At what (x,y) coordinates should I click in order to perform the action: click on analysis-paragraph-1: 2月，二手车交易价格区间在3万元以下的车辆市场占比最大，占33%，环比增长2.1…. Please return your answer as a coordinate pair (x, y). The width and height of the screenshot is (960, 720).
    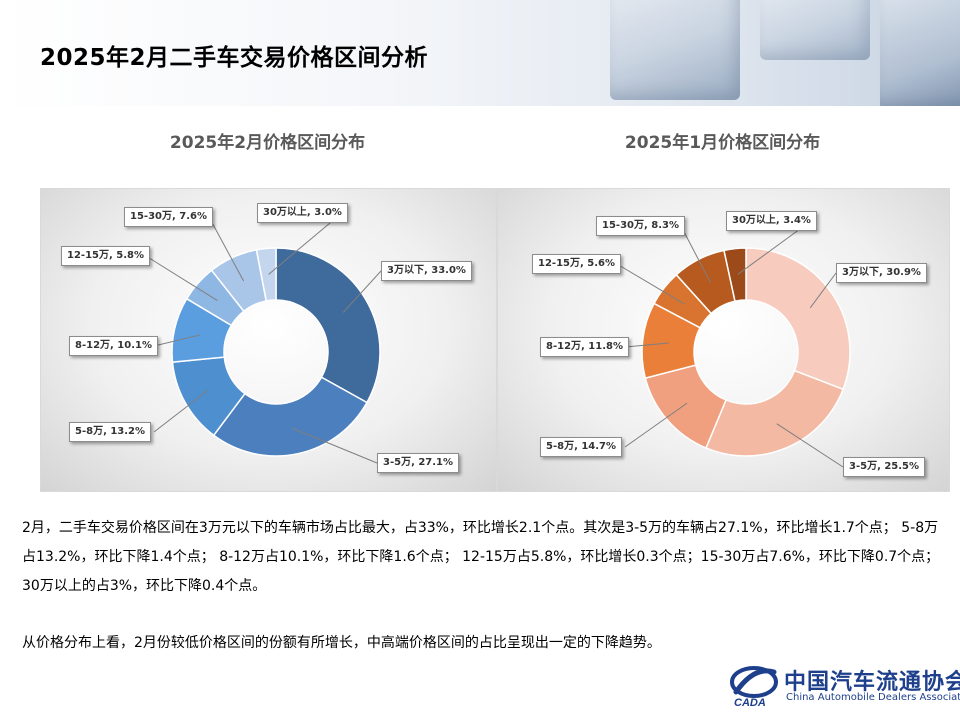
    Looking at the image, I should click on (481, 557).